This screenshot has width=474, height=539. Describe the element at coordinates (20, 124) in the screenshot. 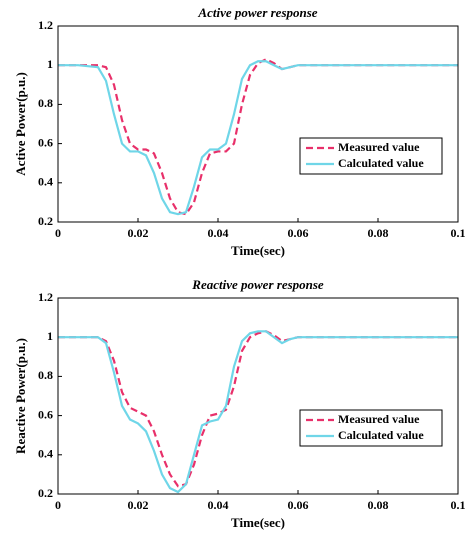

I see `y-axis-label: Active Power(p.u.)` at that location.